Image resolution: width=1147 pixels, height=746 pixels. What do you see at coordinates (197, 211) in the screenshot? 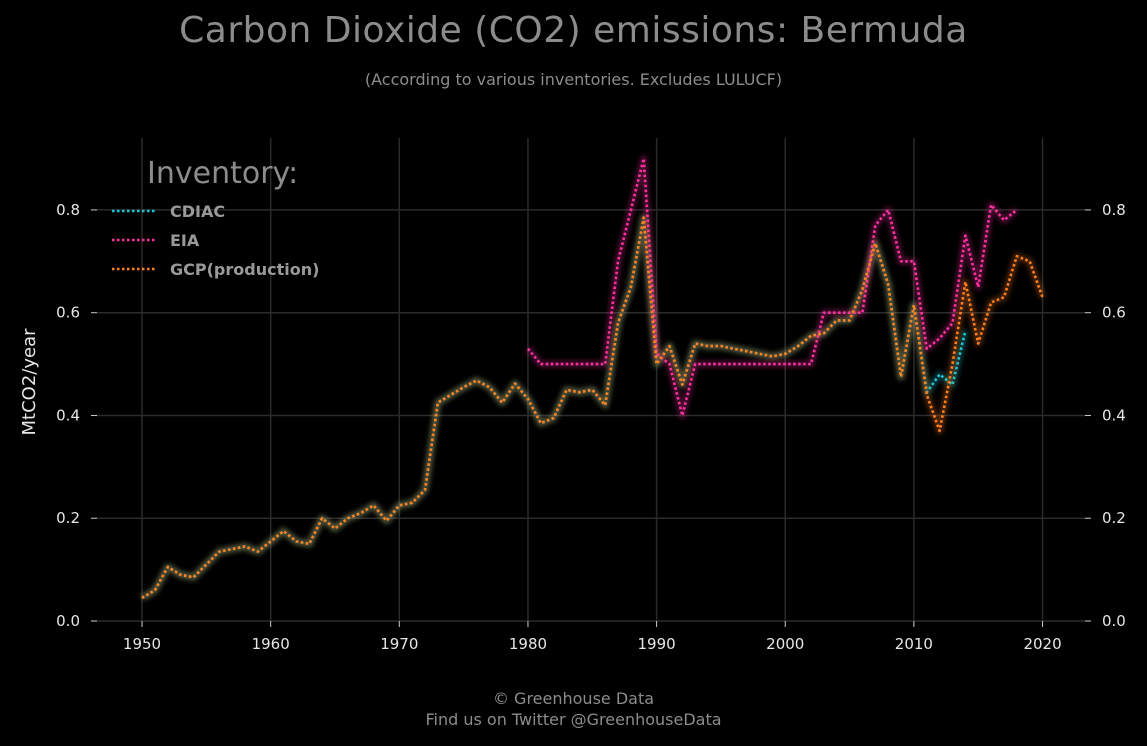
I see `legend-label-cdiac: CDIAC` at bounding box center [197, 211].